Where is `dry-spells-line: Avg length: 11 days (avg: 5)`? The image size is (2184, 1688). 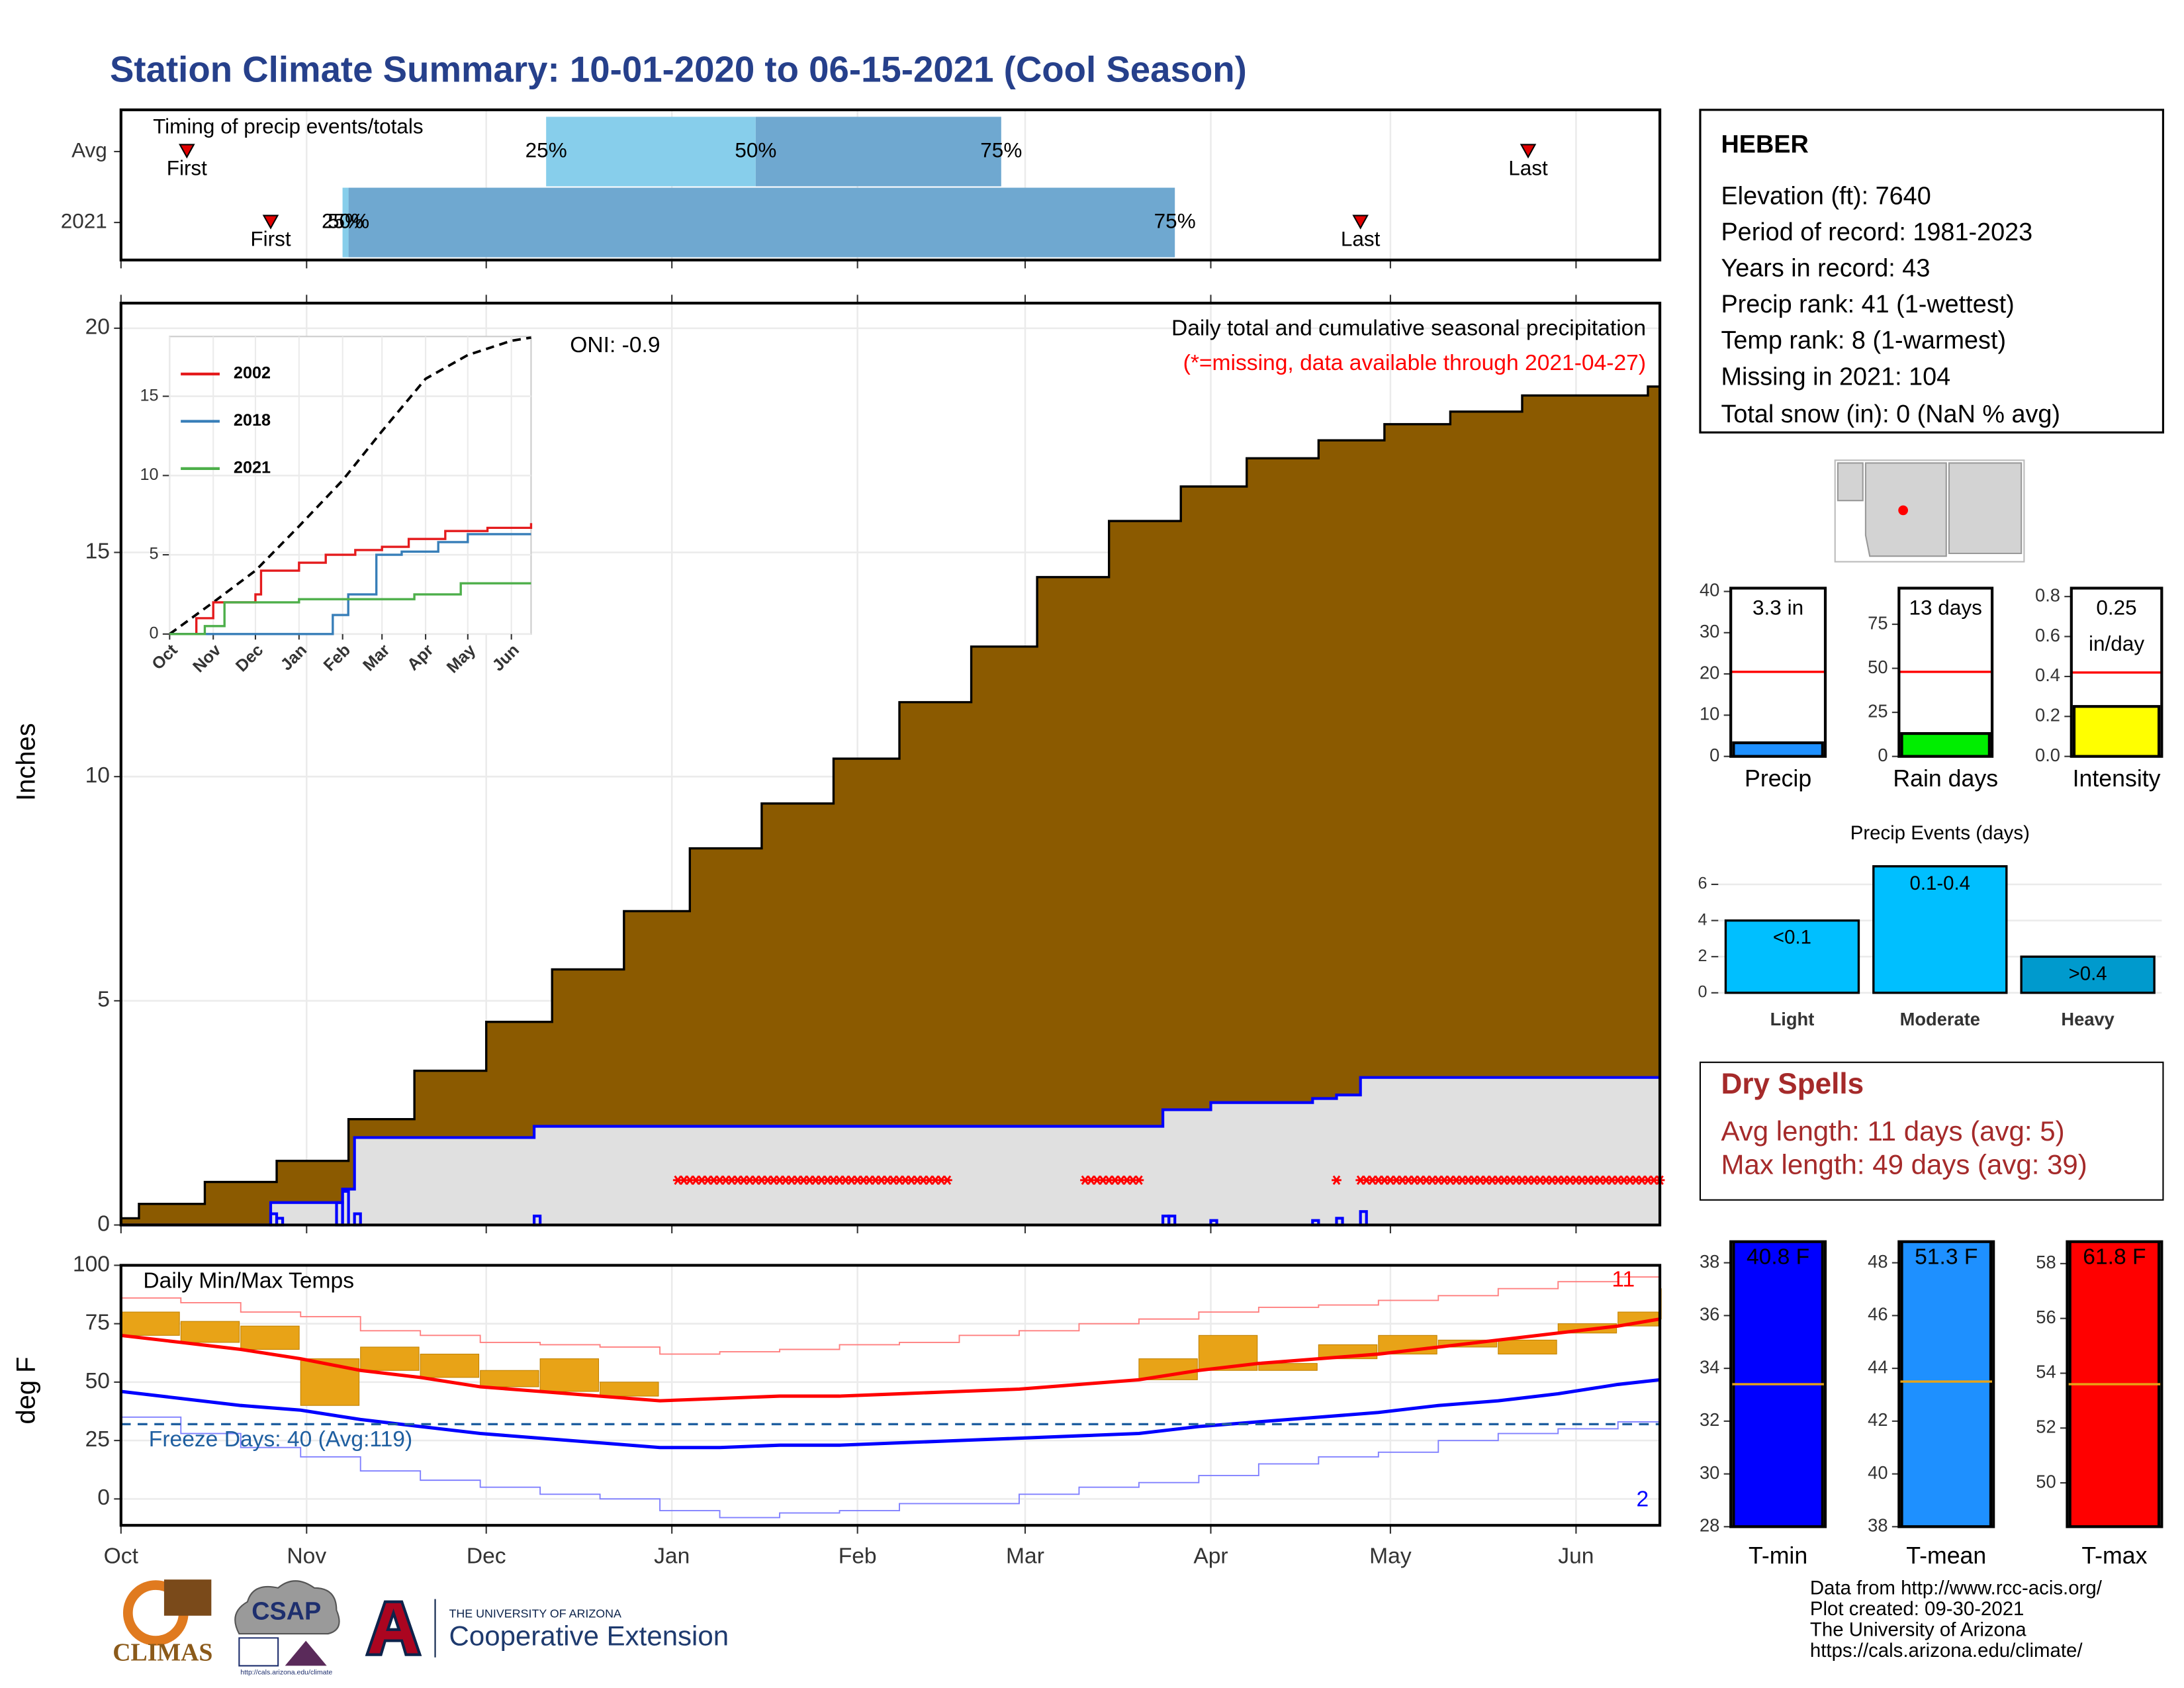 dry-spells-line: Avg length: 11 days (avg: 5) is located at coordinates (1892, 1131).